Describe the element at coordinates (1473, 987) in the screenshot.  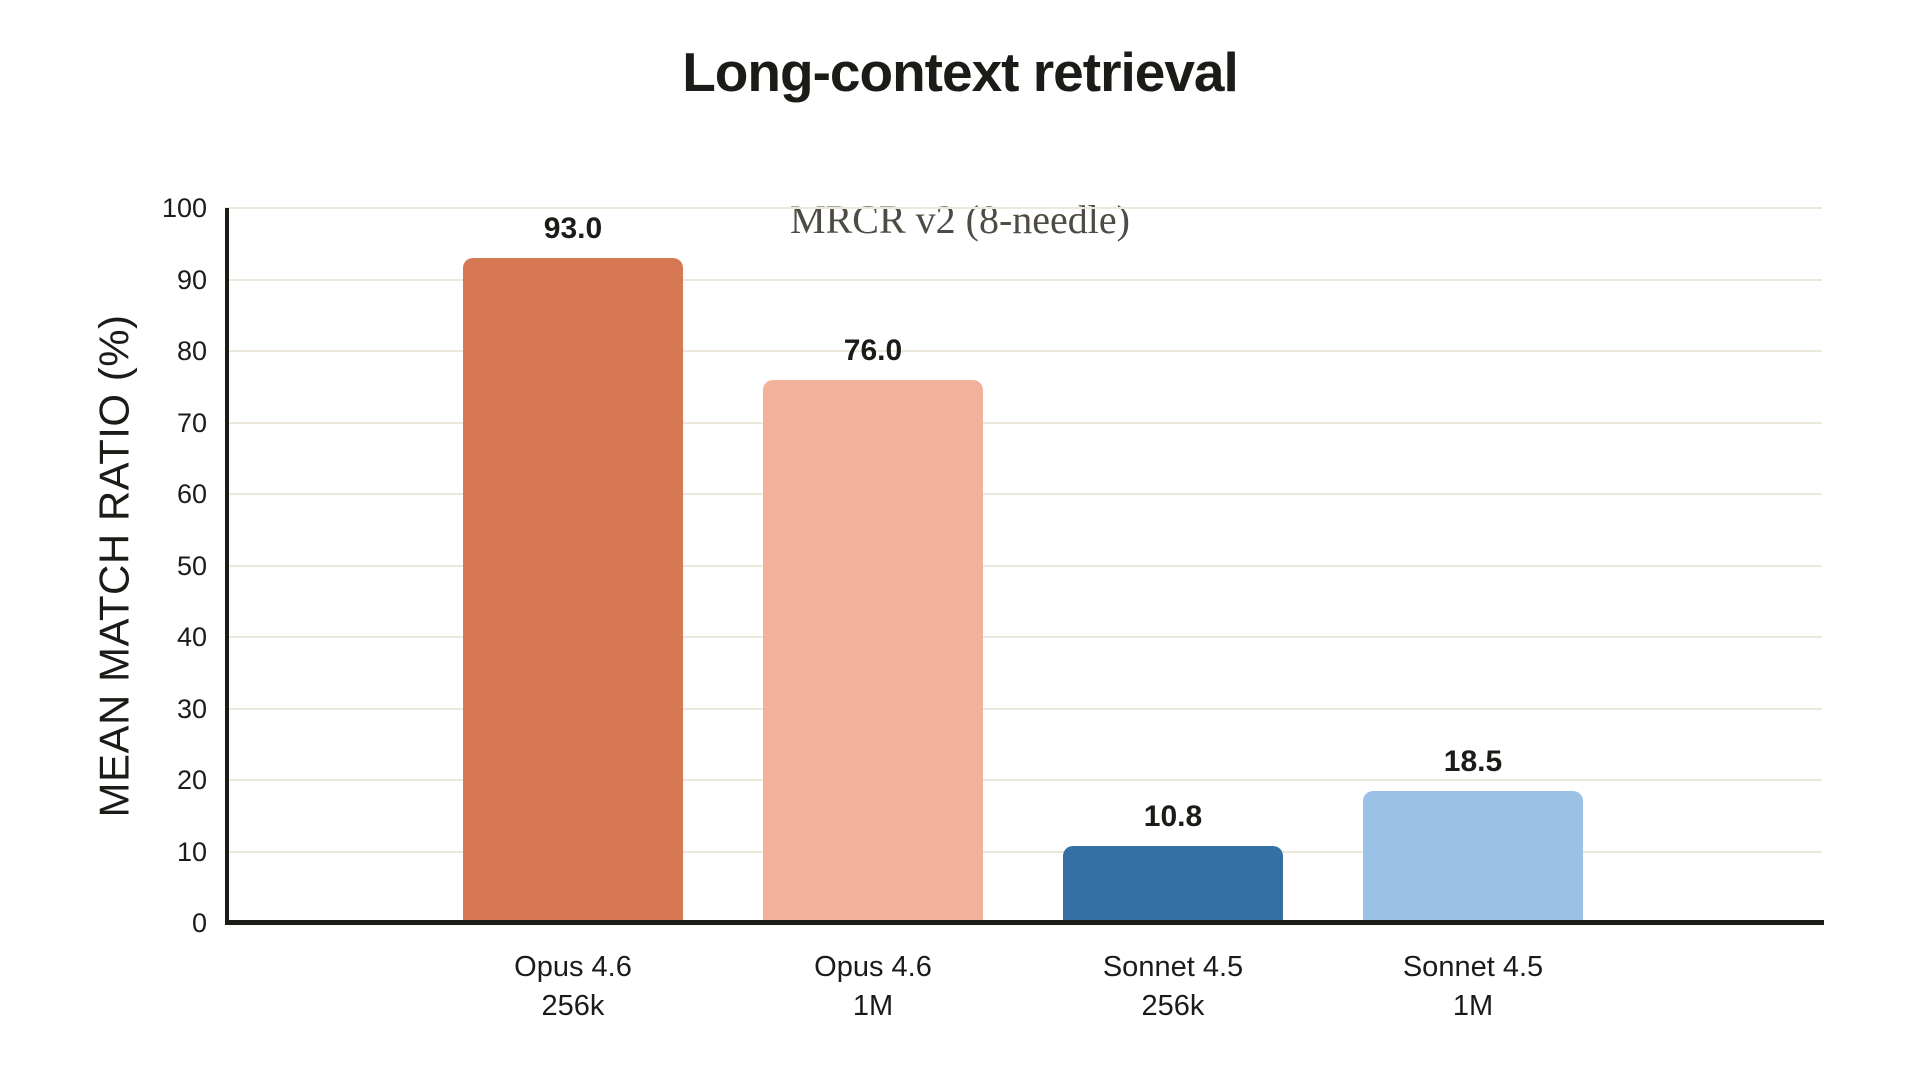
I see `category-label: Sonnet 4.5 1M` at that location.